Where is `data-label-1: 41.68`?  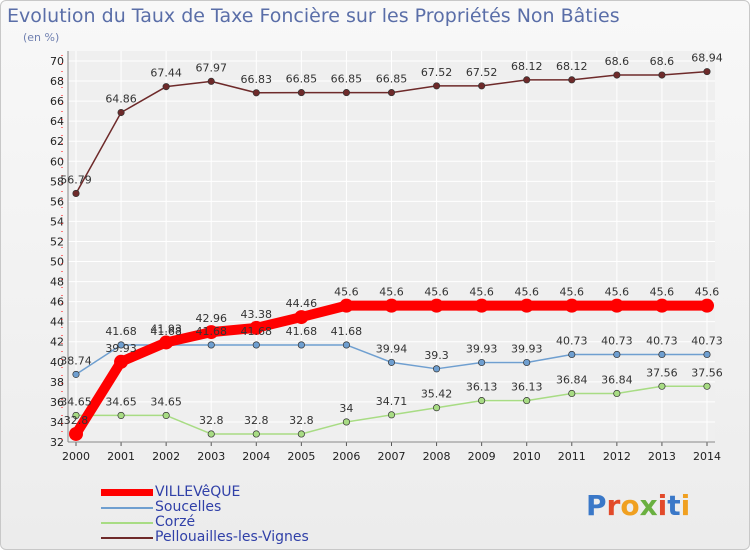
data-label-1: 41.68 is located at coordinates (347, 331).